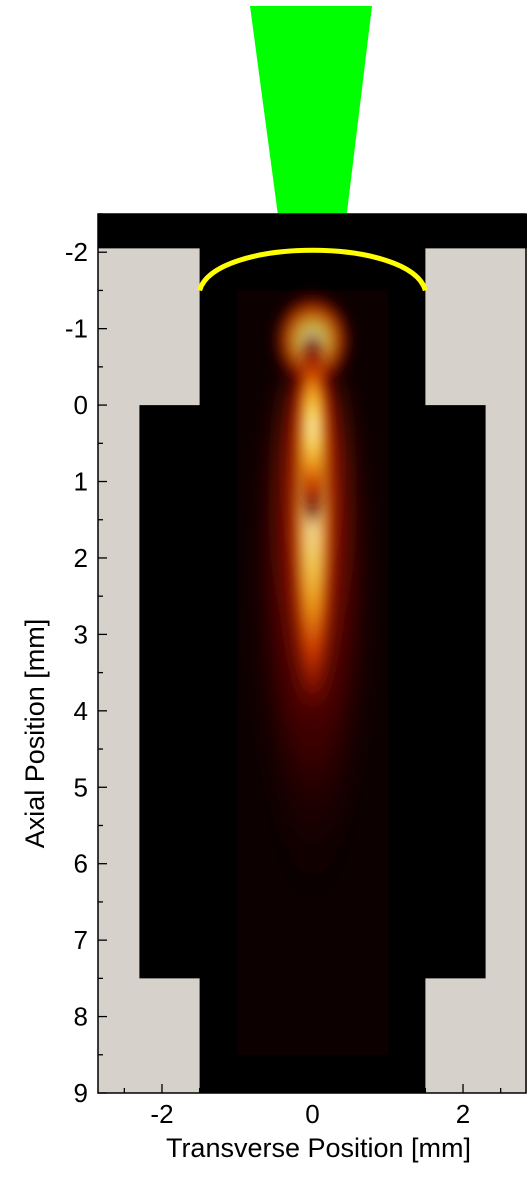 The width and height of the screenshot is (527, 1182). Describe the element at coordinates (81, 787) in the screenshot. I see `y-tick-label: 5` at that location.